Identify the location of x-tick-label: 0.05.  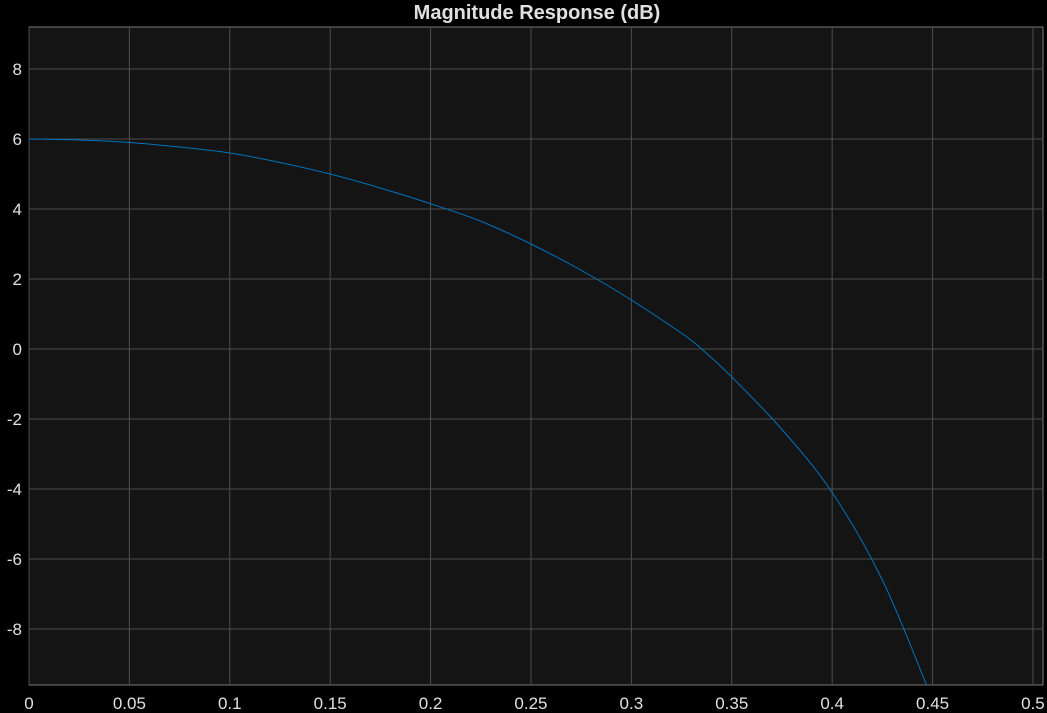
(129, 703).